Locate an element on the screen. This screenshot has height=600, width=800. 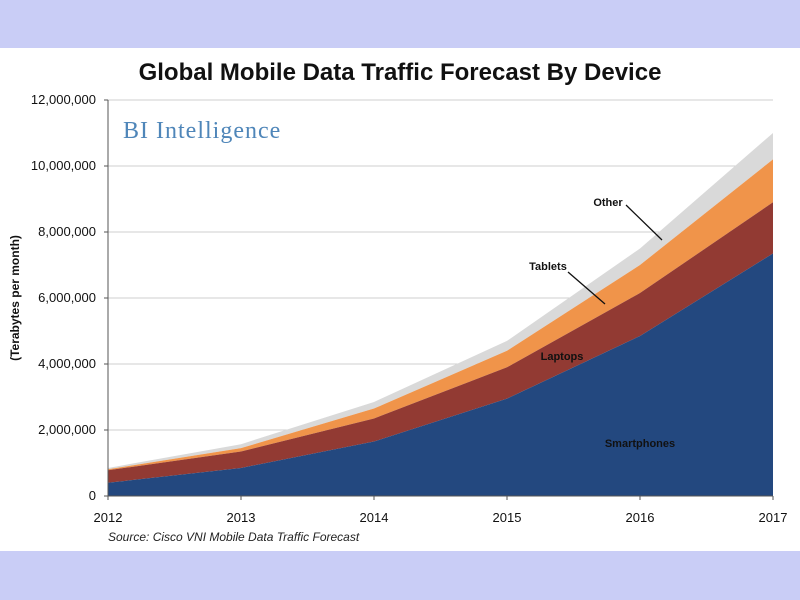
x-tick-label: 2015 is located at coordinates (507, 517).